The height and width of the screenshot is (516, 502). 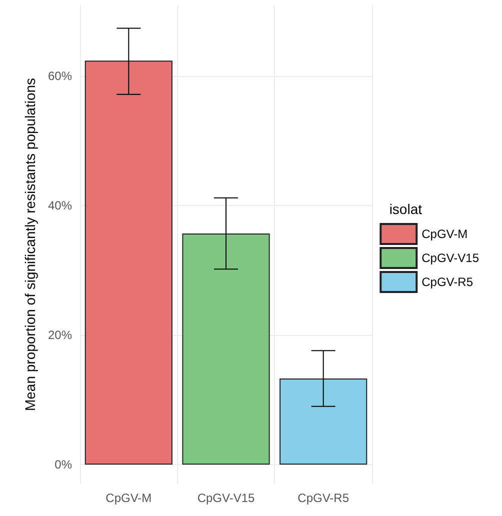 What do you see at coordinates (60, 76) in the screenshot?
I see `y-tick-label: 60%` at bounding box center [60, 76].